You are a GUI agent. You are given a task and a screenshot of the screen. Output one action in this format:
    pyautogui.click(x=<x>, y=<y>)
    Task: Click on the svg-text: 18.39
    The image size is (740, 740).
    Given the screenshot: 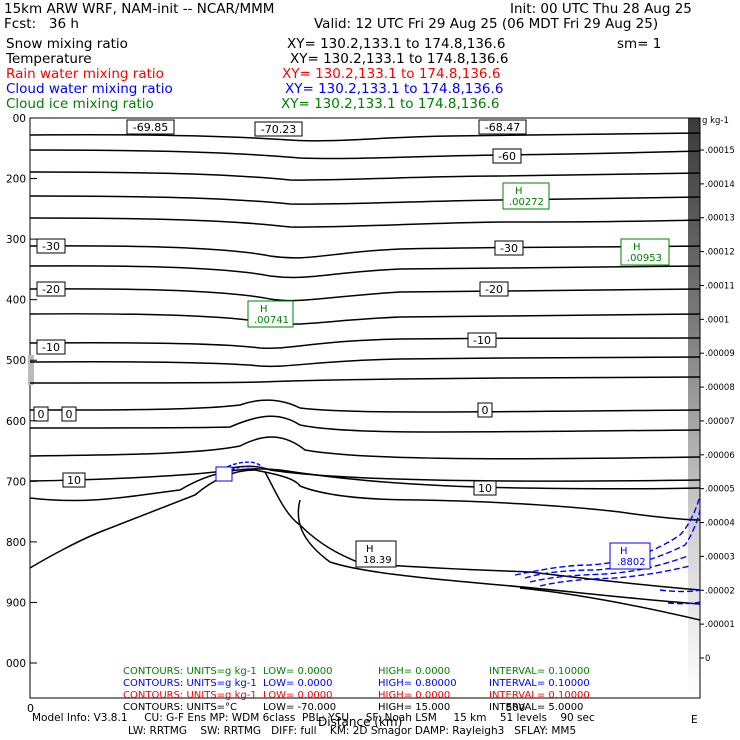 What is the action you would take?
    pyautogui.click(x=377, y=560)
    